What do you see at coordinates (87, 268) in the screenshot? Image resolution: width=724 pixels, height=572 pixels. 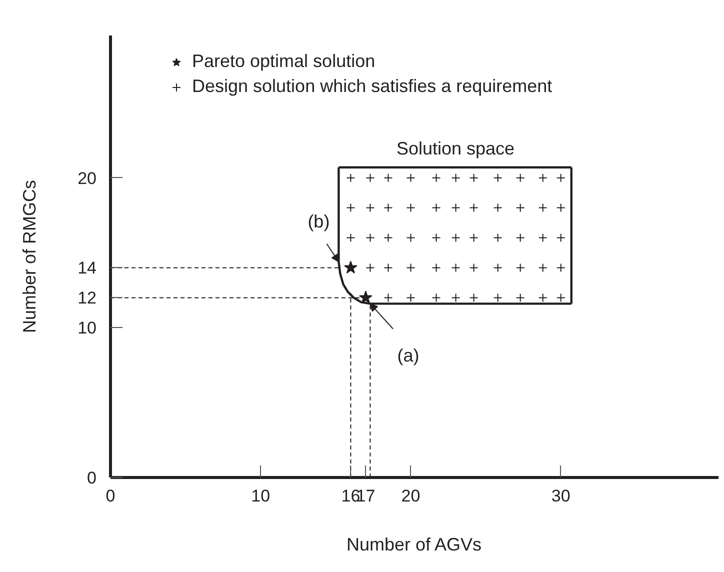 I see `y-tick-label: 14` at bounding box center [87, 268].